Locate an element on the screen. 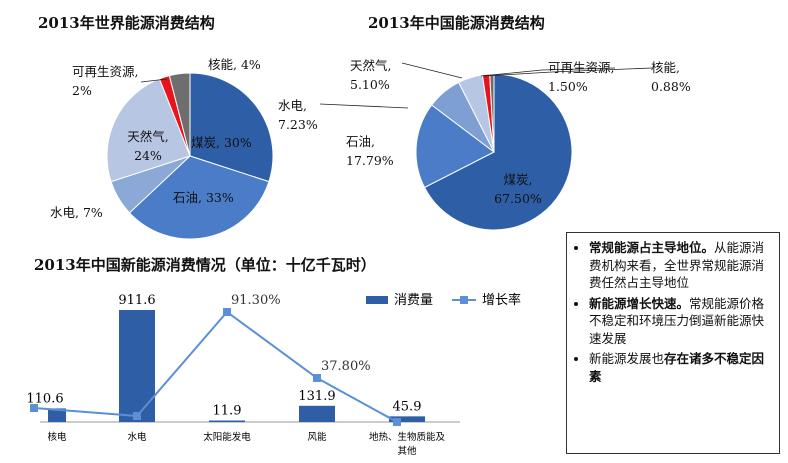  note-item-2: 新能源增长快速。常规能源价格不稳定和环境压力倒逼新能源快速发展 is located at coordinates (681, 321).